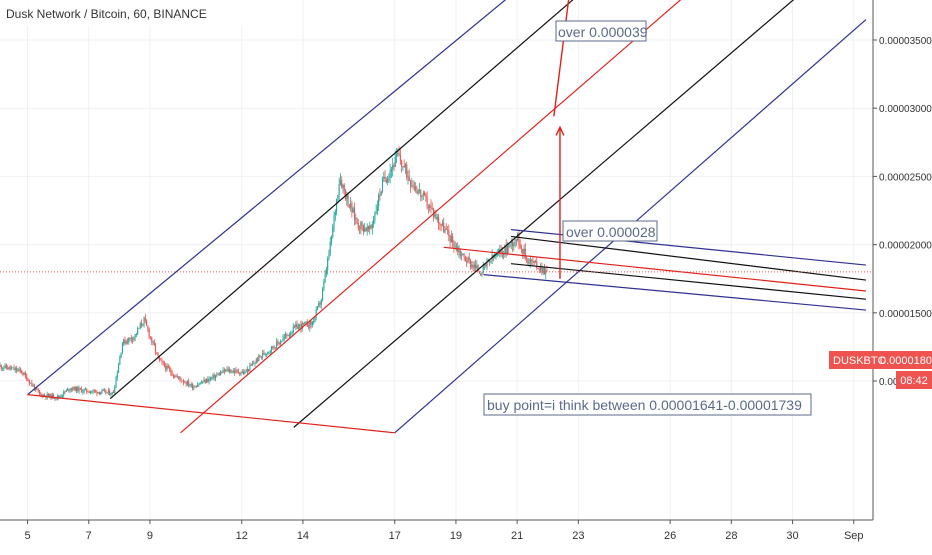 This screenshot has height=555, width=932. Describe the element at coordinates (578, 536) in the screenshot. I see `time-tick-label: 23` at that location.